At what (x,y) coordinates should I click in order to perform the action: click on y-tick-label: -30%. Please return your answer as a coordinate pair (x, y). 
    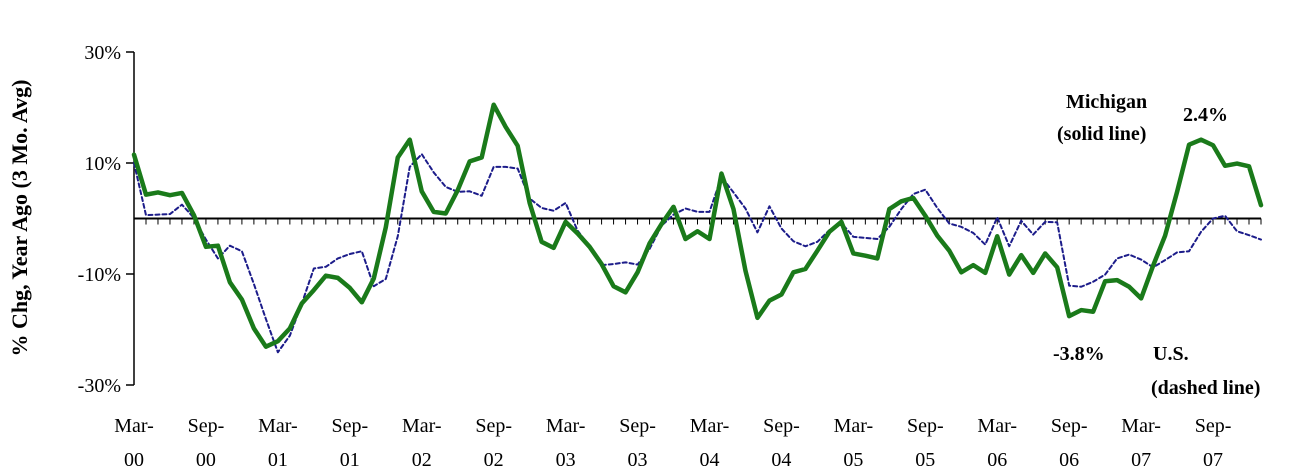
    Looking at the image, I should click on (99, 386).